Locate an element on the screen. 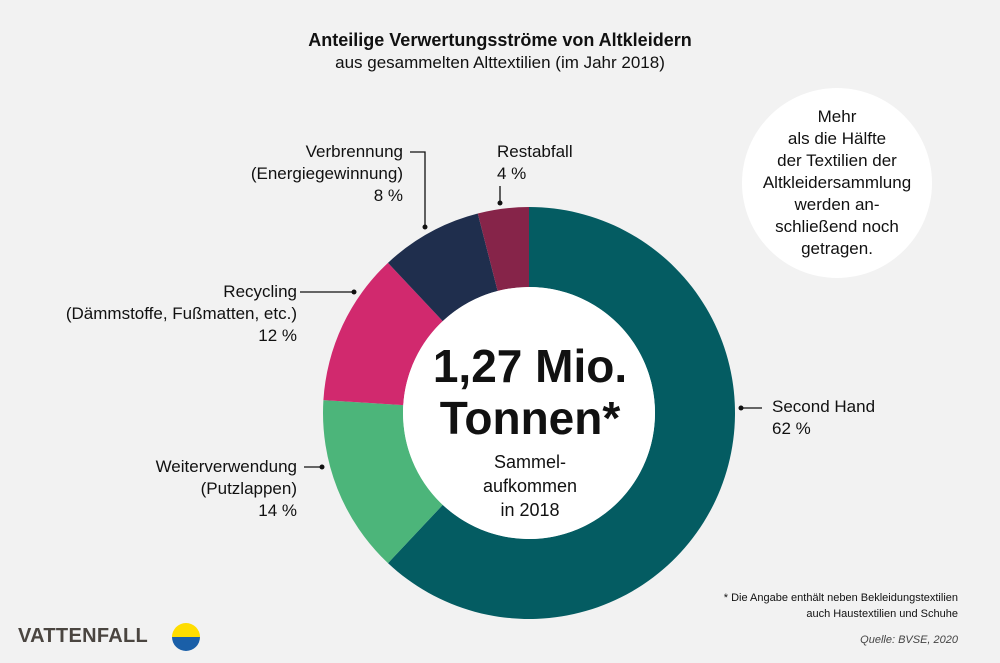 Image resolution: width=1000 pixels, height=663 pixels. label-detail: (Energiegewinnung) is located at coordinates (326, 173).